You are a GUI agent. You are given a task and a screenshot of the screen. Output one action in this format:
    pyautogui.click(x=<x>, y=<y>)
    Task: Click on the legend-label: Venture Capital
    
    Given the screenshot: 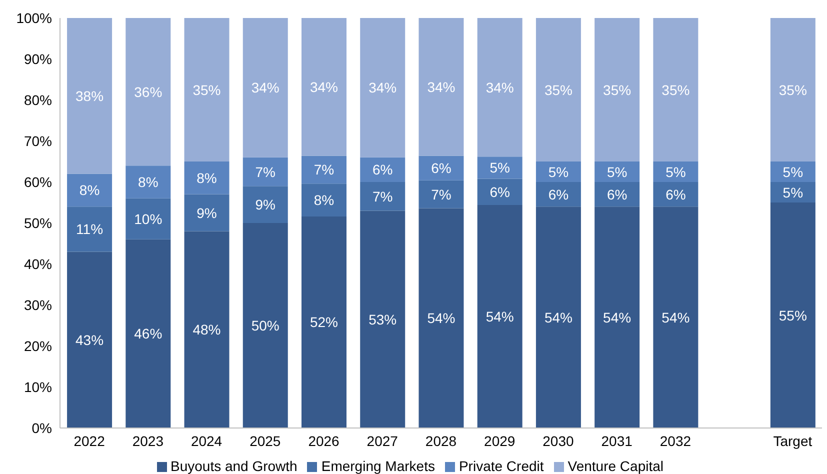 What is the action you would take?
    pyautogui.click(x=616, y=466)
    